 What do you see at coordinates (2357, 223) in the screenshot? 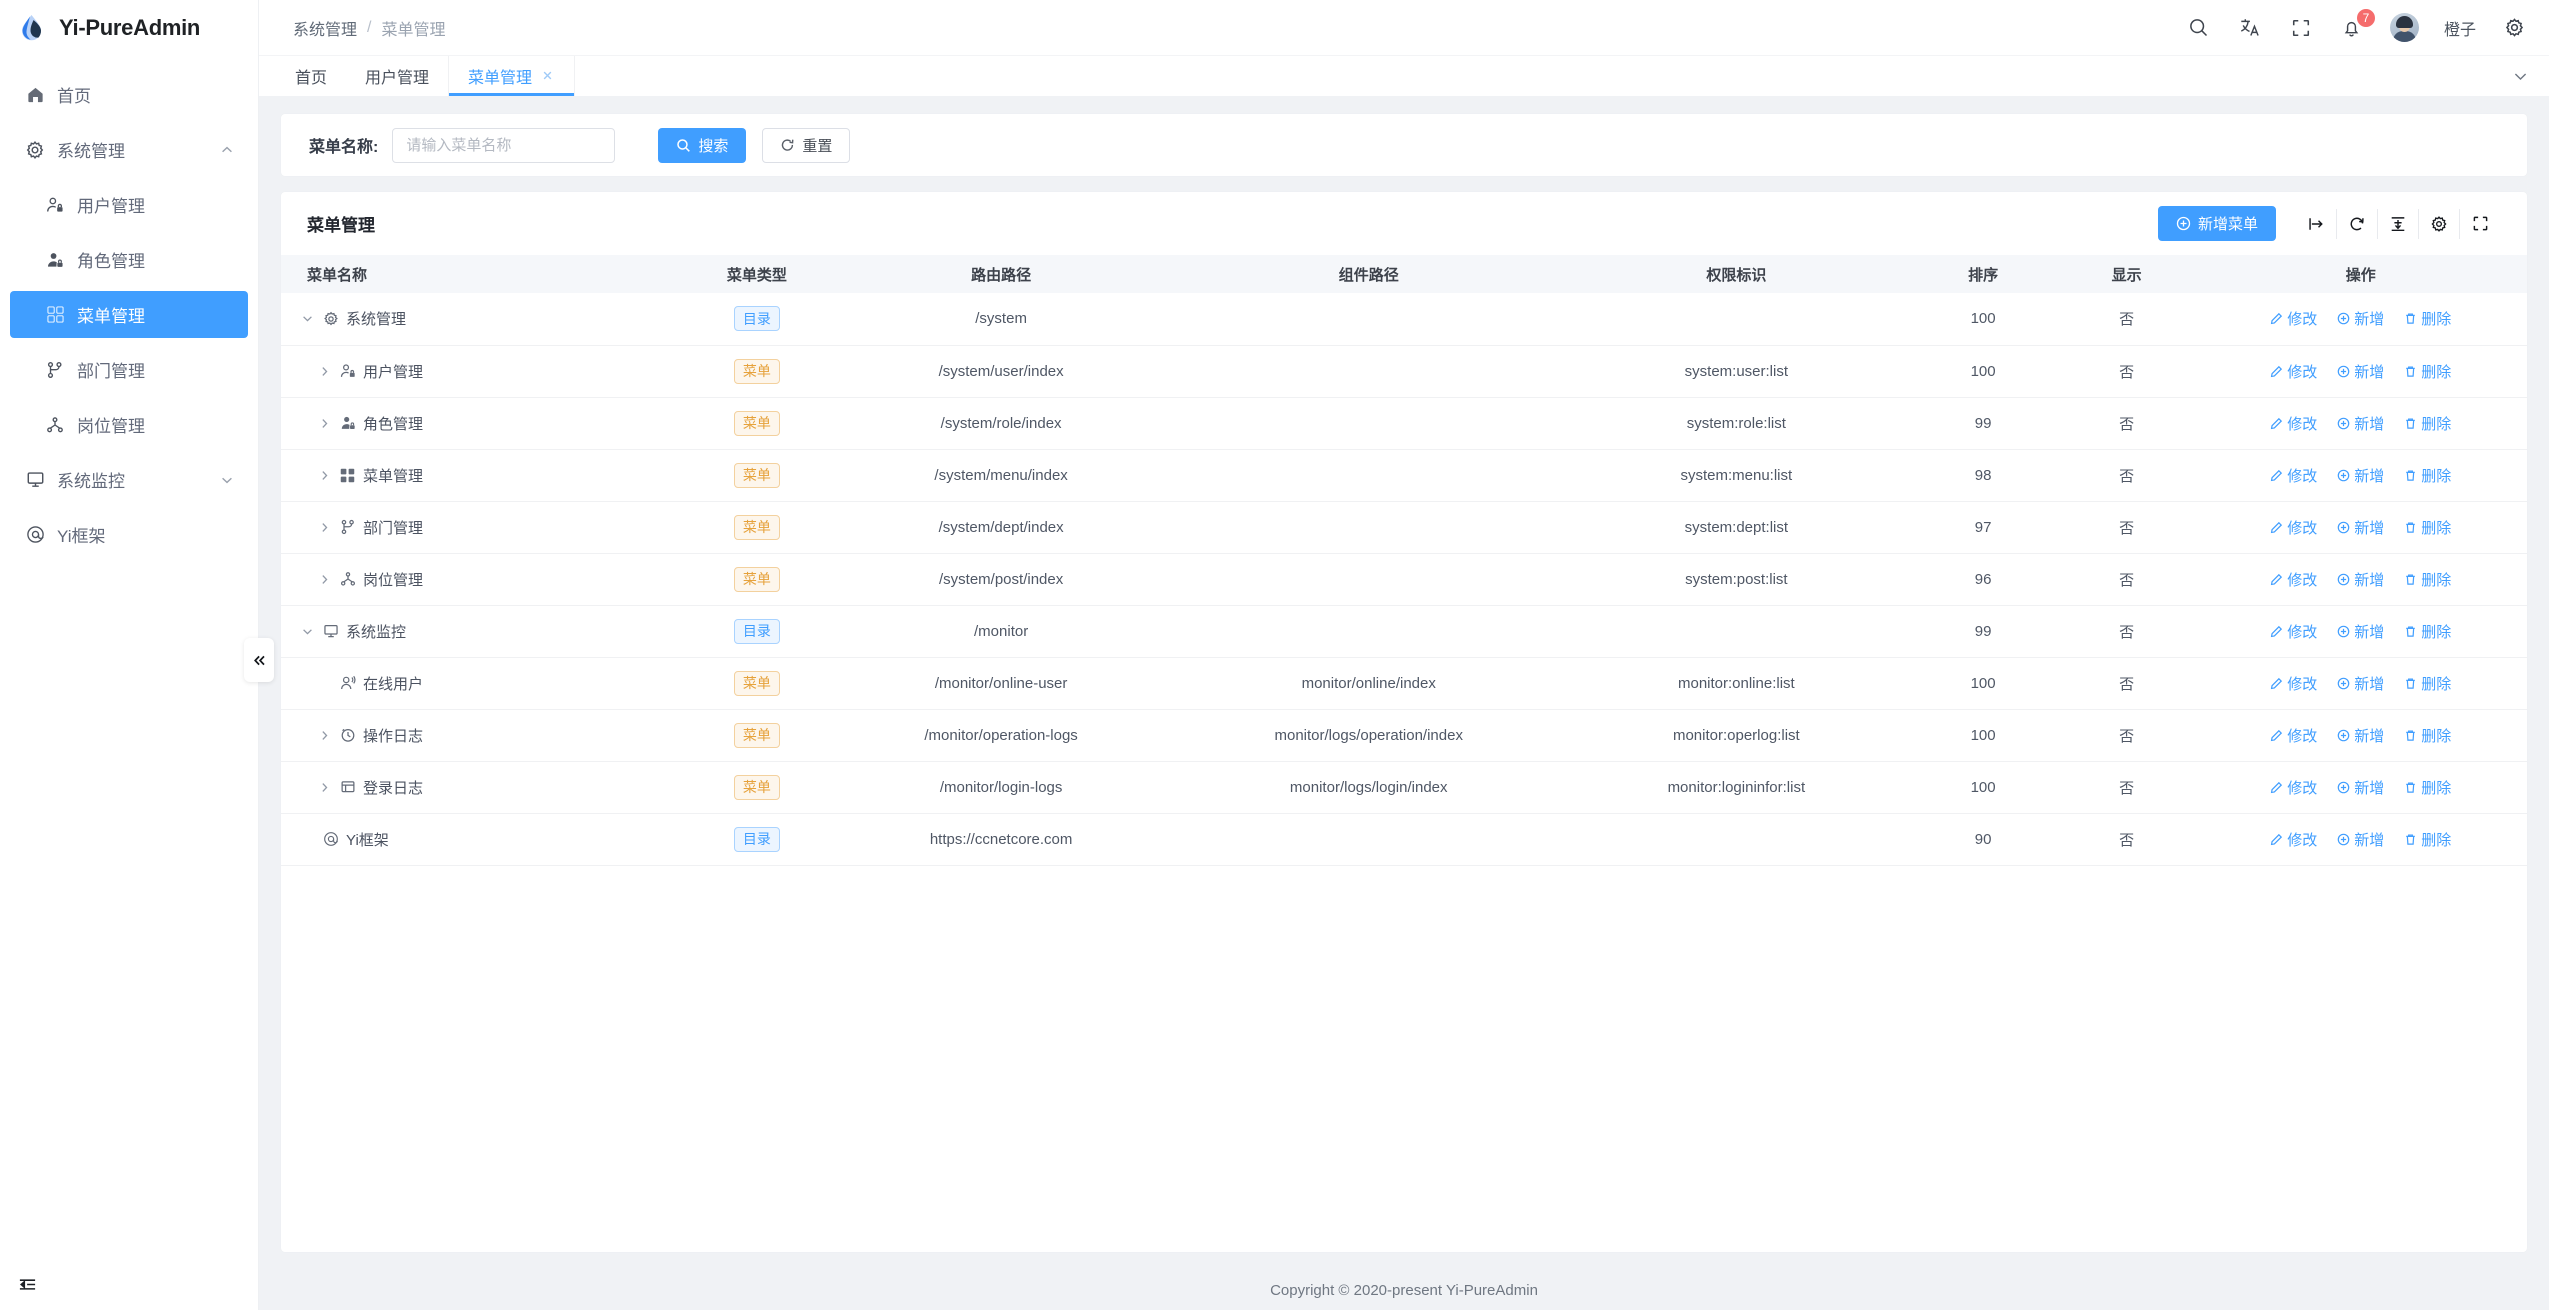
I see `refresh-icon` at bounding box center [2357, 223].